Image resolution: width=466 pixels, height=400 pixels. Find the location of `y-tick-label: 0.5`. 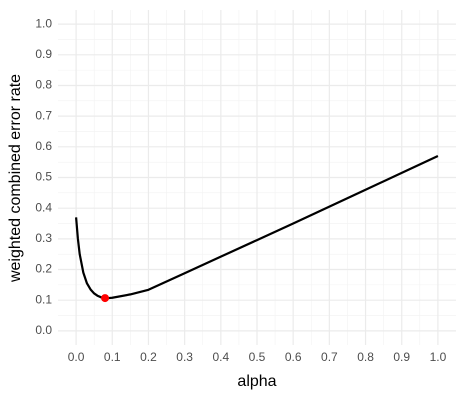

y-tick-label: 0.5 is located at coordinates (43, 177).